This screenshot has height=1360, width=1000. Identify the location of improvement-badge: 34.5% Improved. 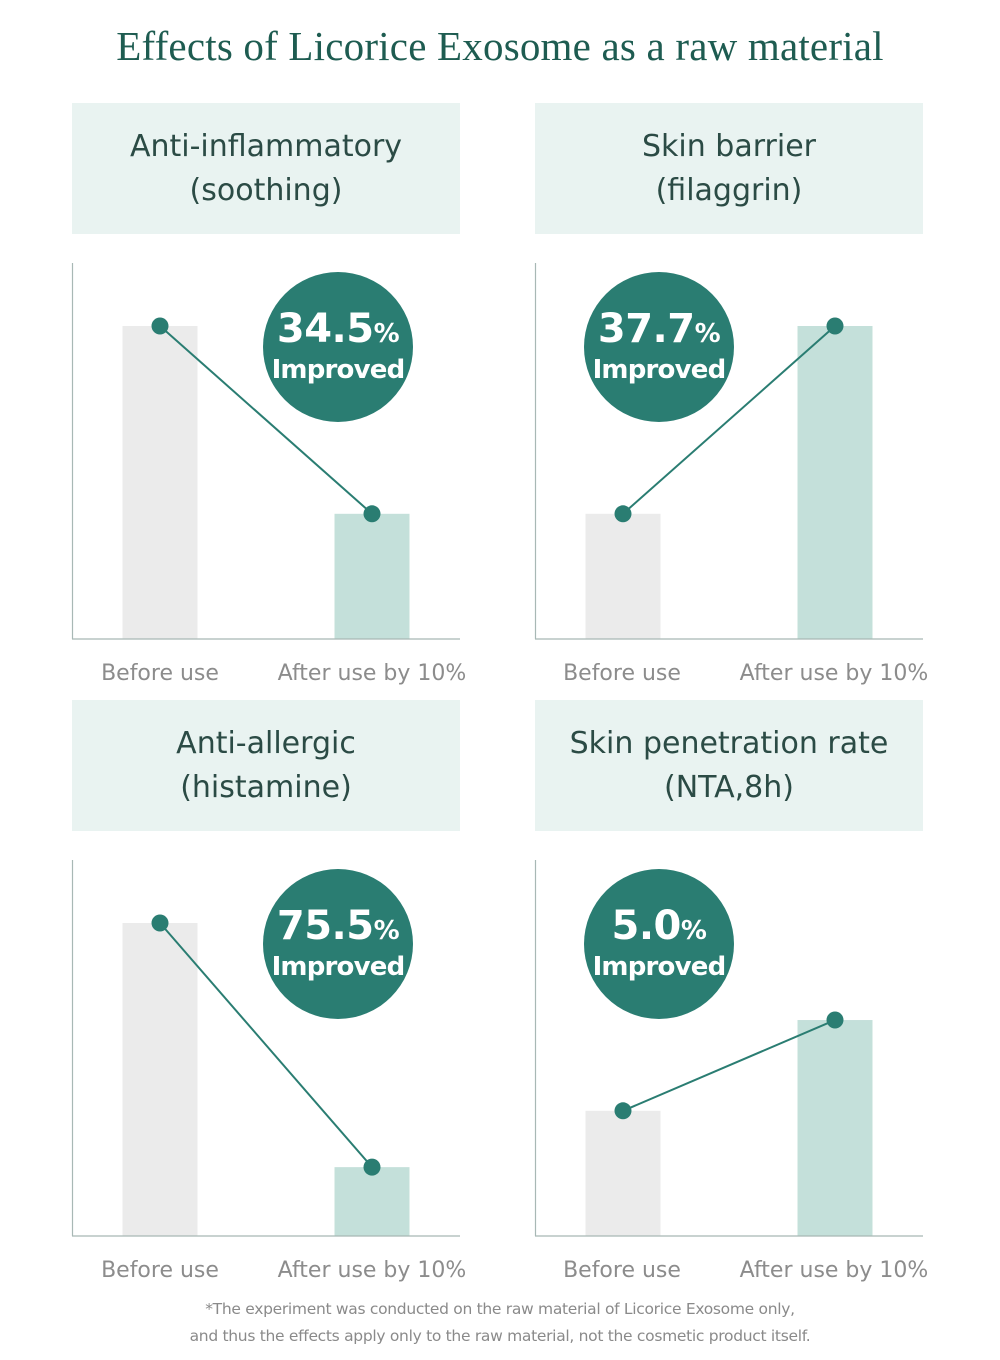
(338, 347).